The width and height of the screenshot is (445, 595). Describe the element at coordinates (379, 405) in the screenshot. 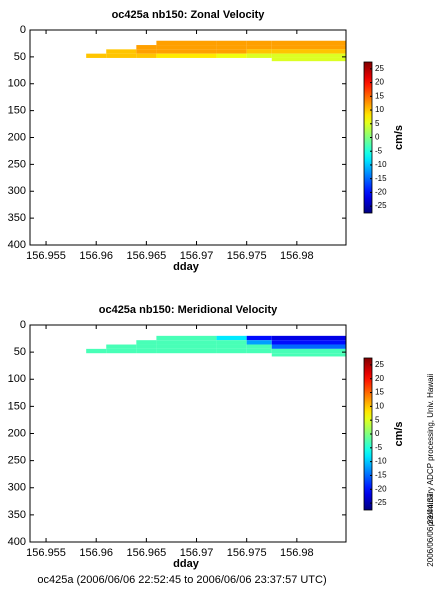

I see `colorbar-tick-label: 10` at that location.